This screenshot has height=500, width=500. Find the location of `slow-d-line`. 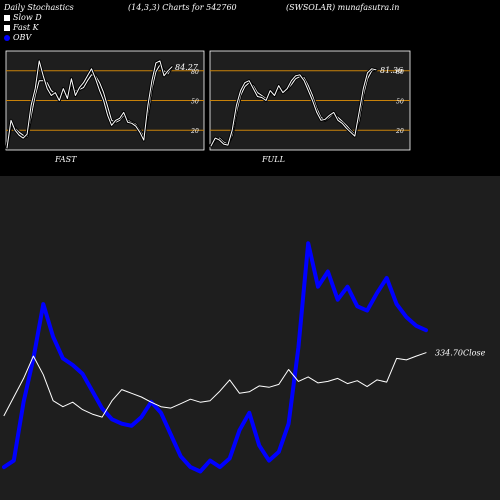

slow-d-line is located at coordinates (293, 107).